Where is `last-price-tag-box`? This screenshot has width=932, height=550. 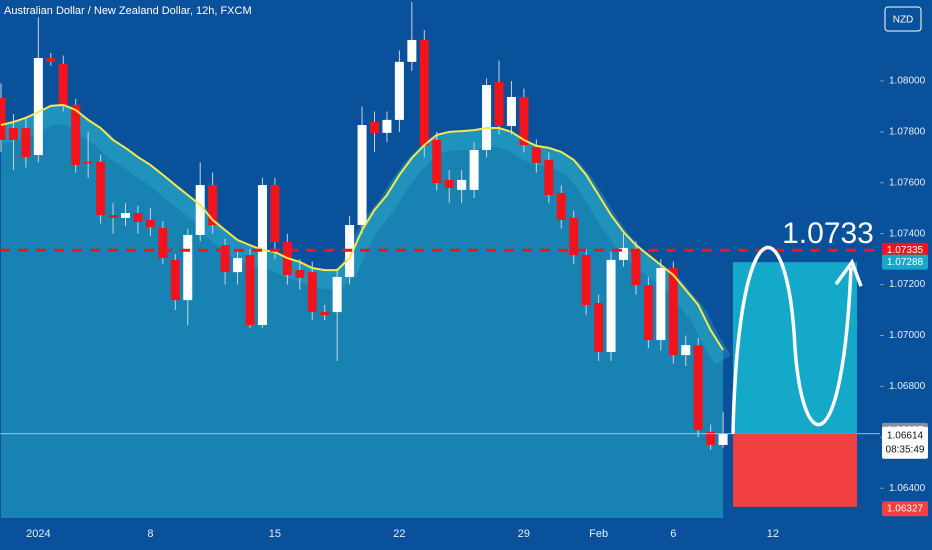
last-price-tag-box is located at coordinates (905, 442).